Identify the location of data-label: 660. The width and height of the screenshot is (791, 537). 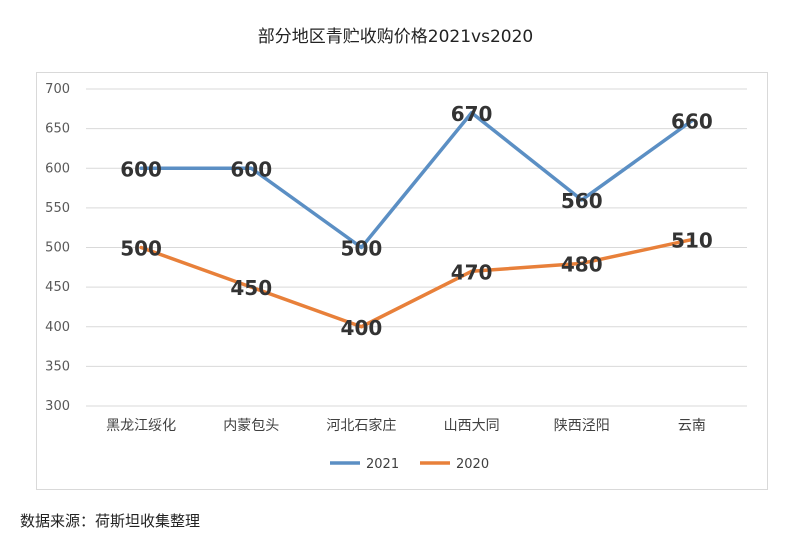
(692, 122).